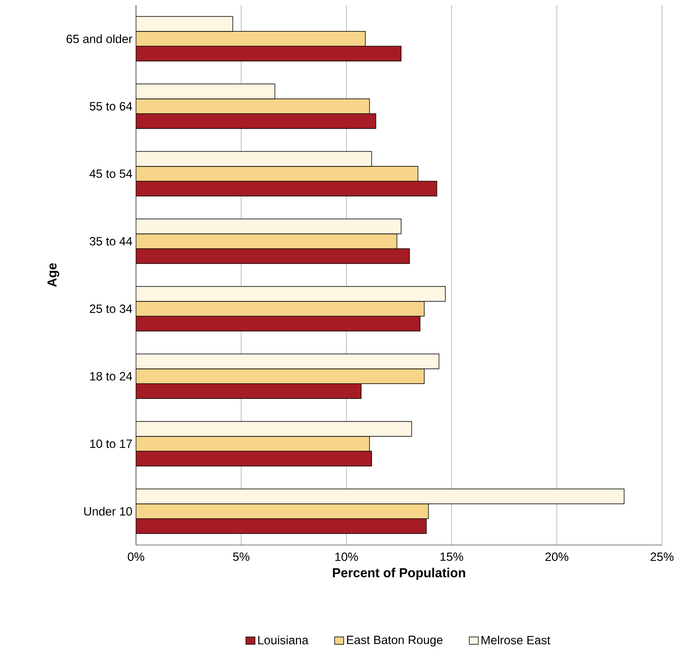 The image size is (687, 650). Describe the element at coordinates (662, 557) in the screenshot. I see `x-tick-label: 25%` at that location.